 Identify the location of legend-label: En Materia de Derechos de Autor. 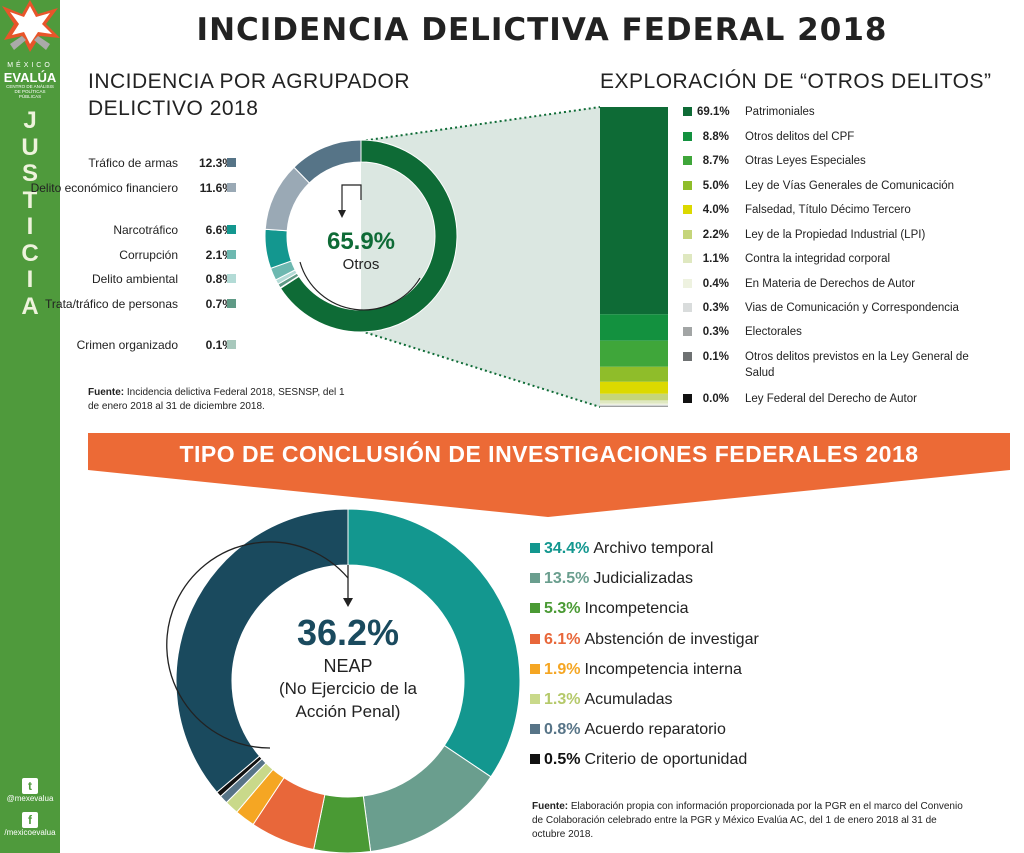
(830, 284).